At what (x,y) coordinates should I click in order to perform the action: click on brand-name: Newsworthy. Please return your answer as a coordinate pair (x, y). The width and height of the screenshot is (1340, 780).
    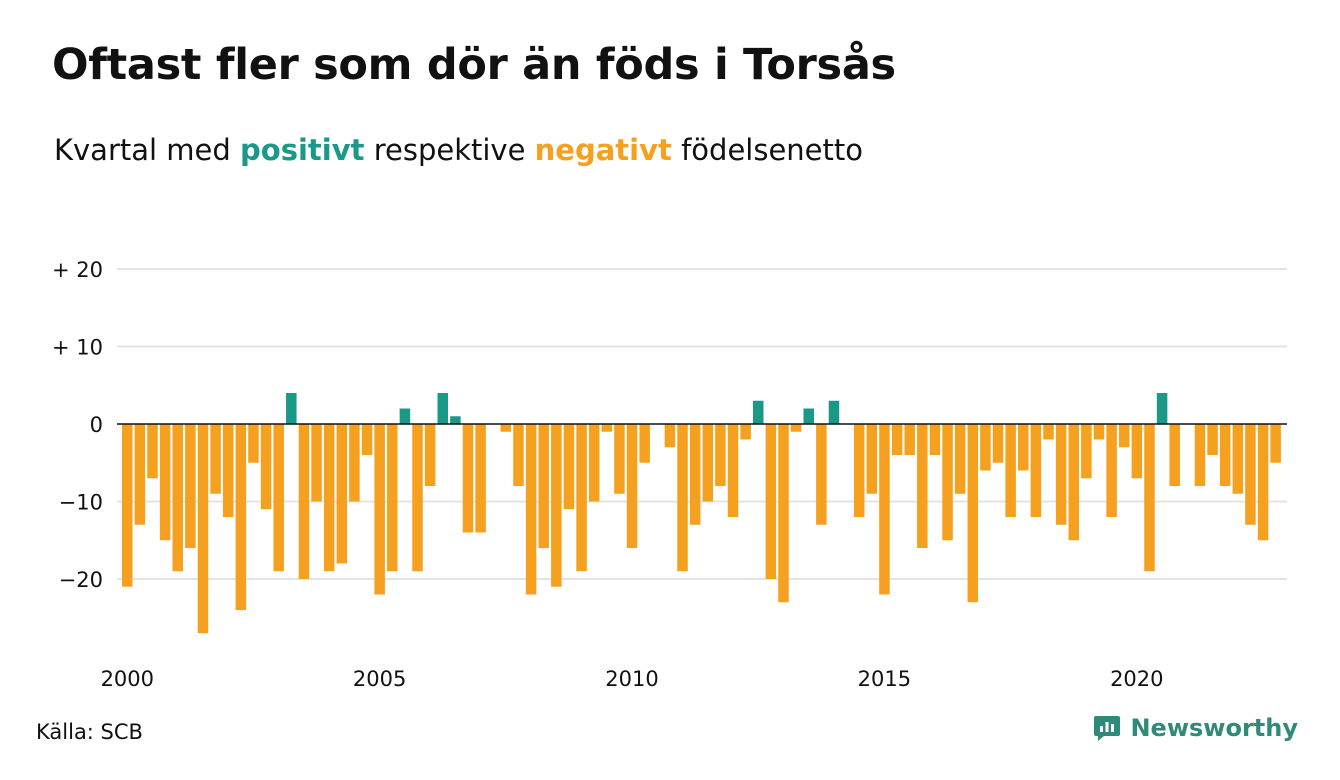
    Looking at the image, I should click on (1214, 728).